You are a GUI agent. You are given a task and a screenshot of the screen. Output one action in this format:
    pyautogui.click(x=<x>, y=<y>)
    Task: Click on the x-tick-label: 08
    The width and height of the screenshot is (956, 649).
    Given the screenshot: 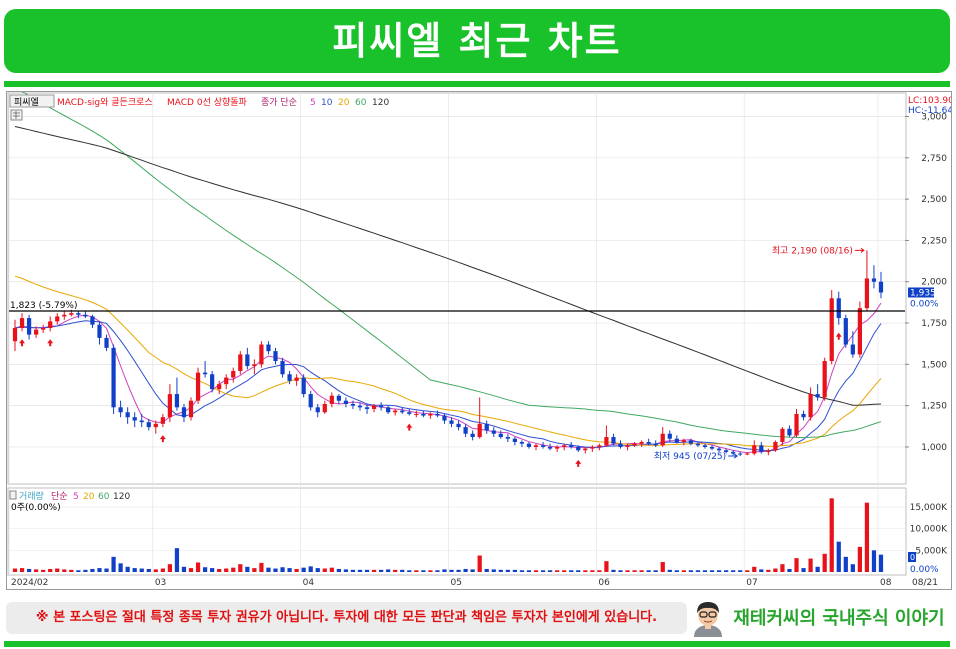 What is the action you would take?
    pyautogui.click(x=886, y=583)
    